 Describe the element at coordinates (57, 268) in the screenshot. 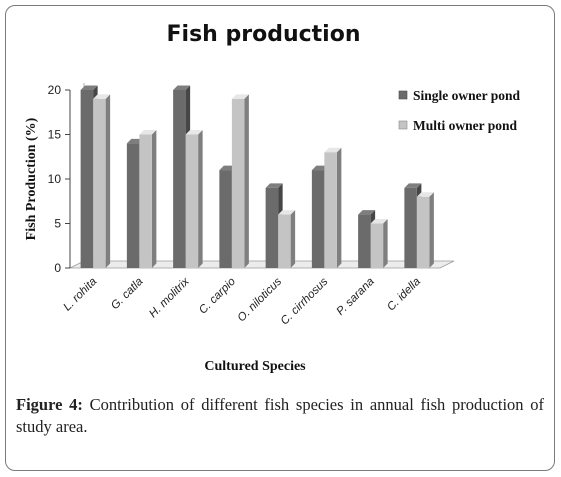

I see `y-tick-label: 0` at that location.